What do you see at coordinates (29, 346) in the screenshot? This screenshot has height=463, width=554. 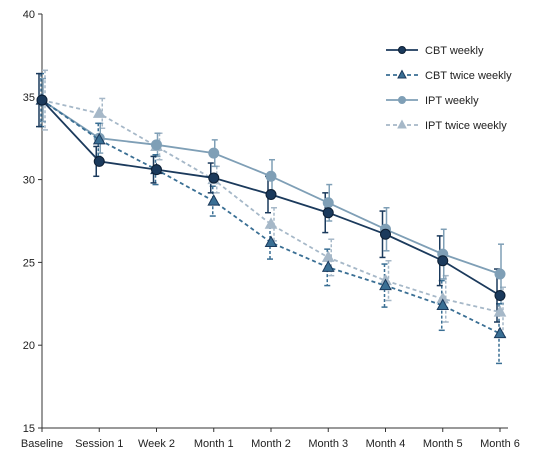 I see `y-tick-label: 20` at bounding box center [29, 346].